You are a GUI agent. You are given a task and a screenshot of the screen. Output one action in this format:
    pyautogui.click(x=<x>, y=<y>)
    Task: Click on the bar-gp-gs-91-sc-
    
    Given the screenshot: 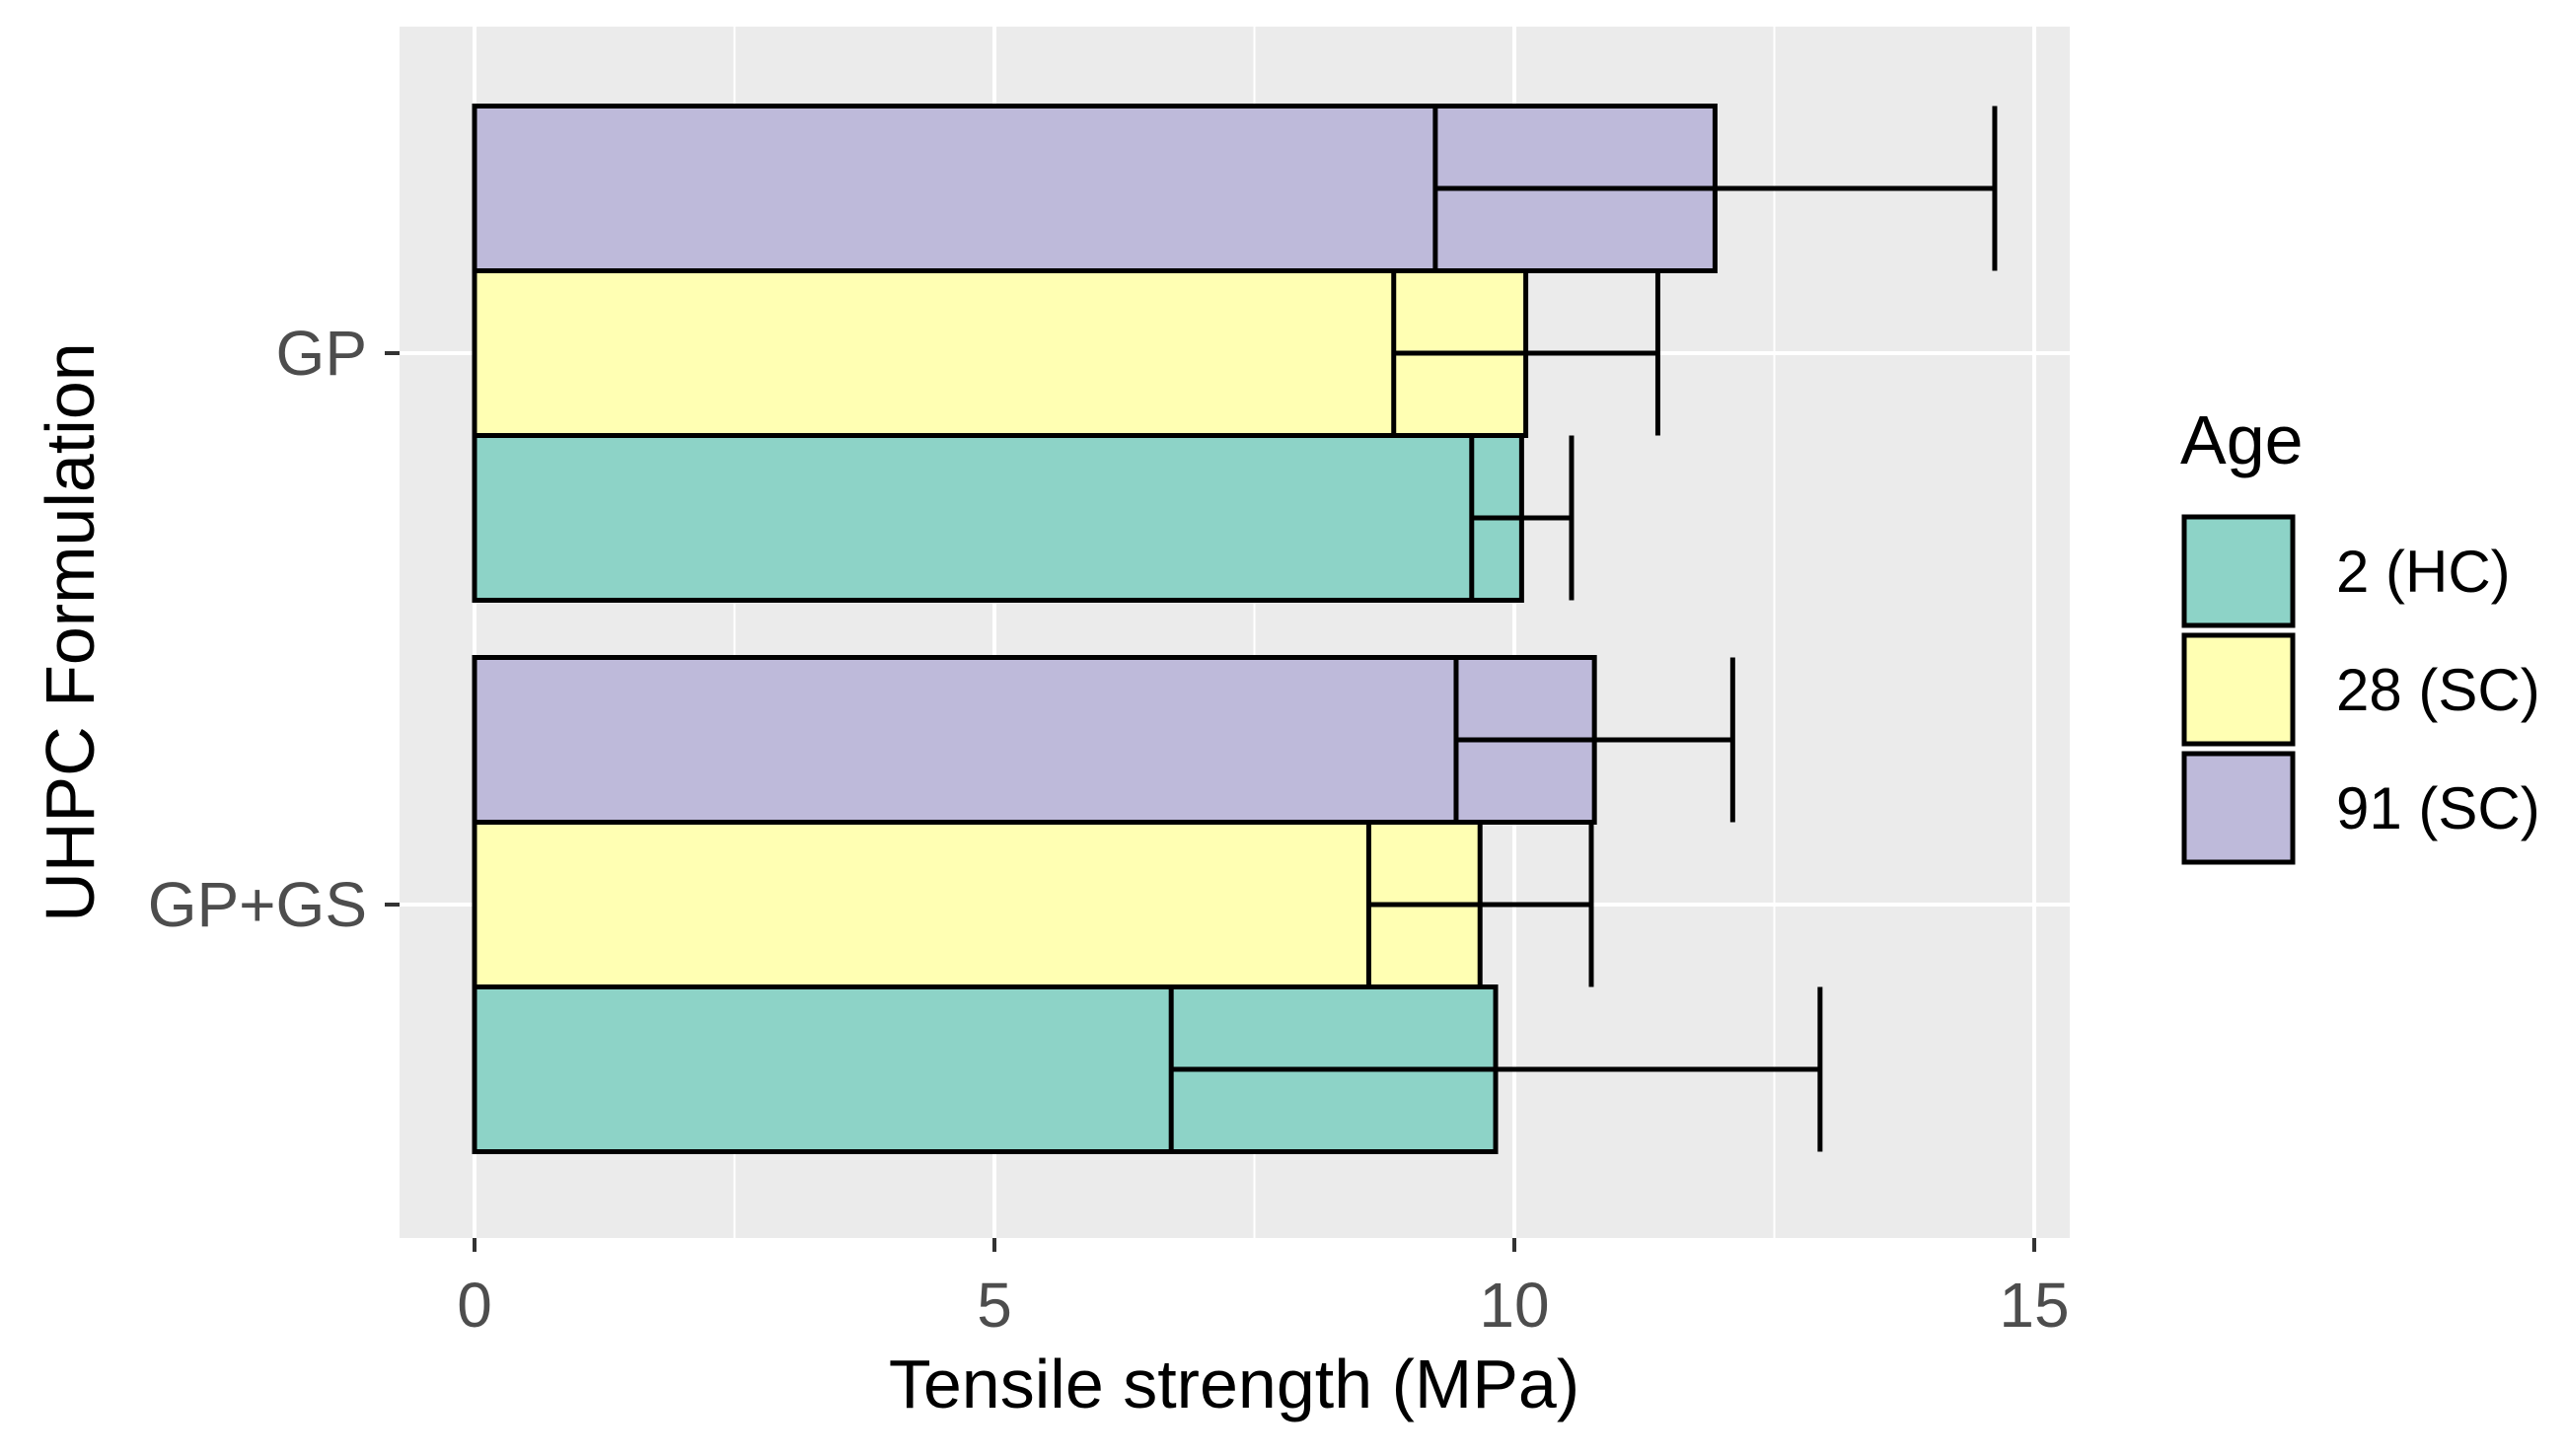 What is the action you would take?
    pyautogui.click(x=1034, y=740)
    